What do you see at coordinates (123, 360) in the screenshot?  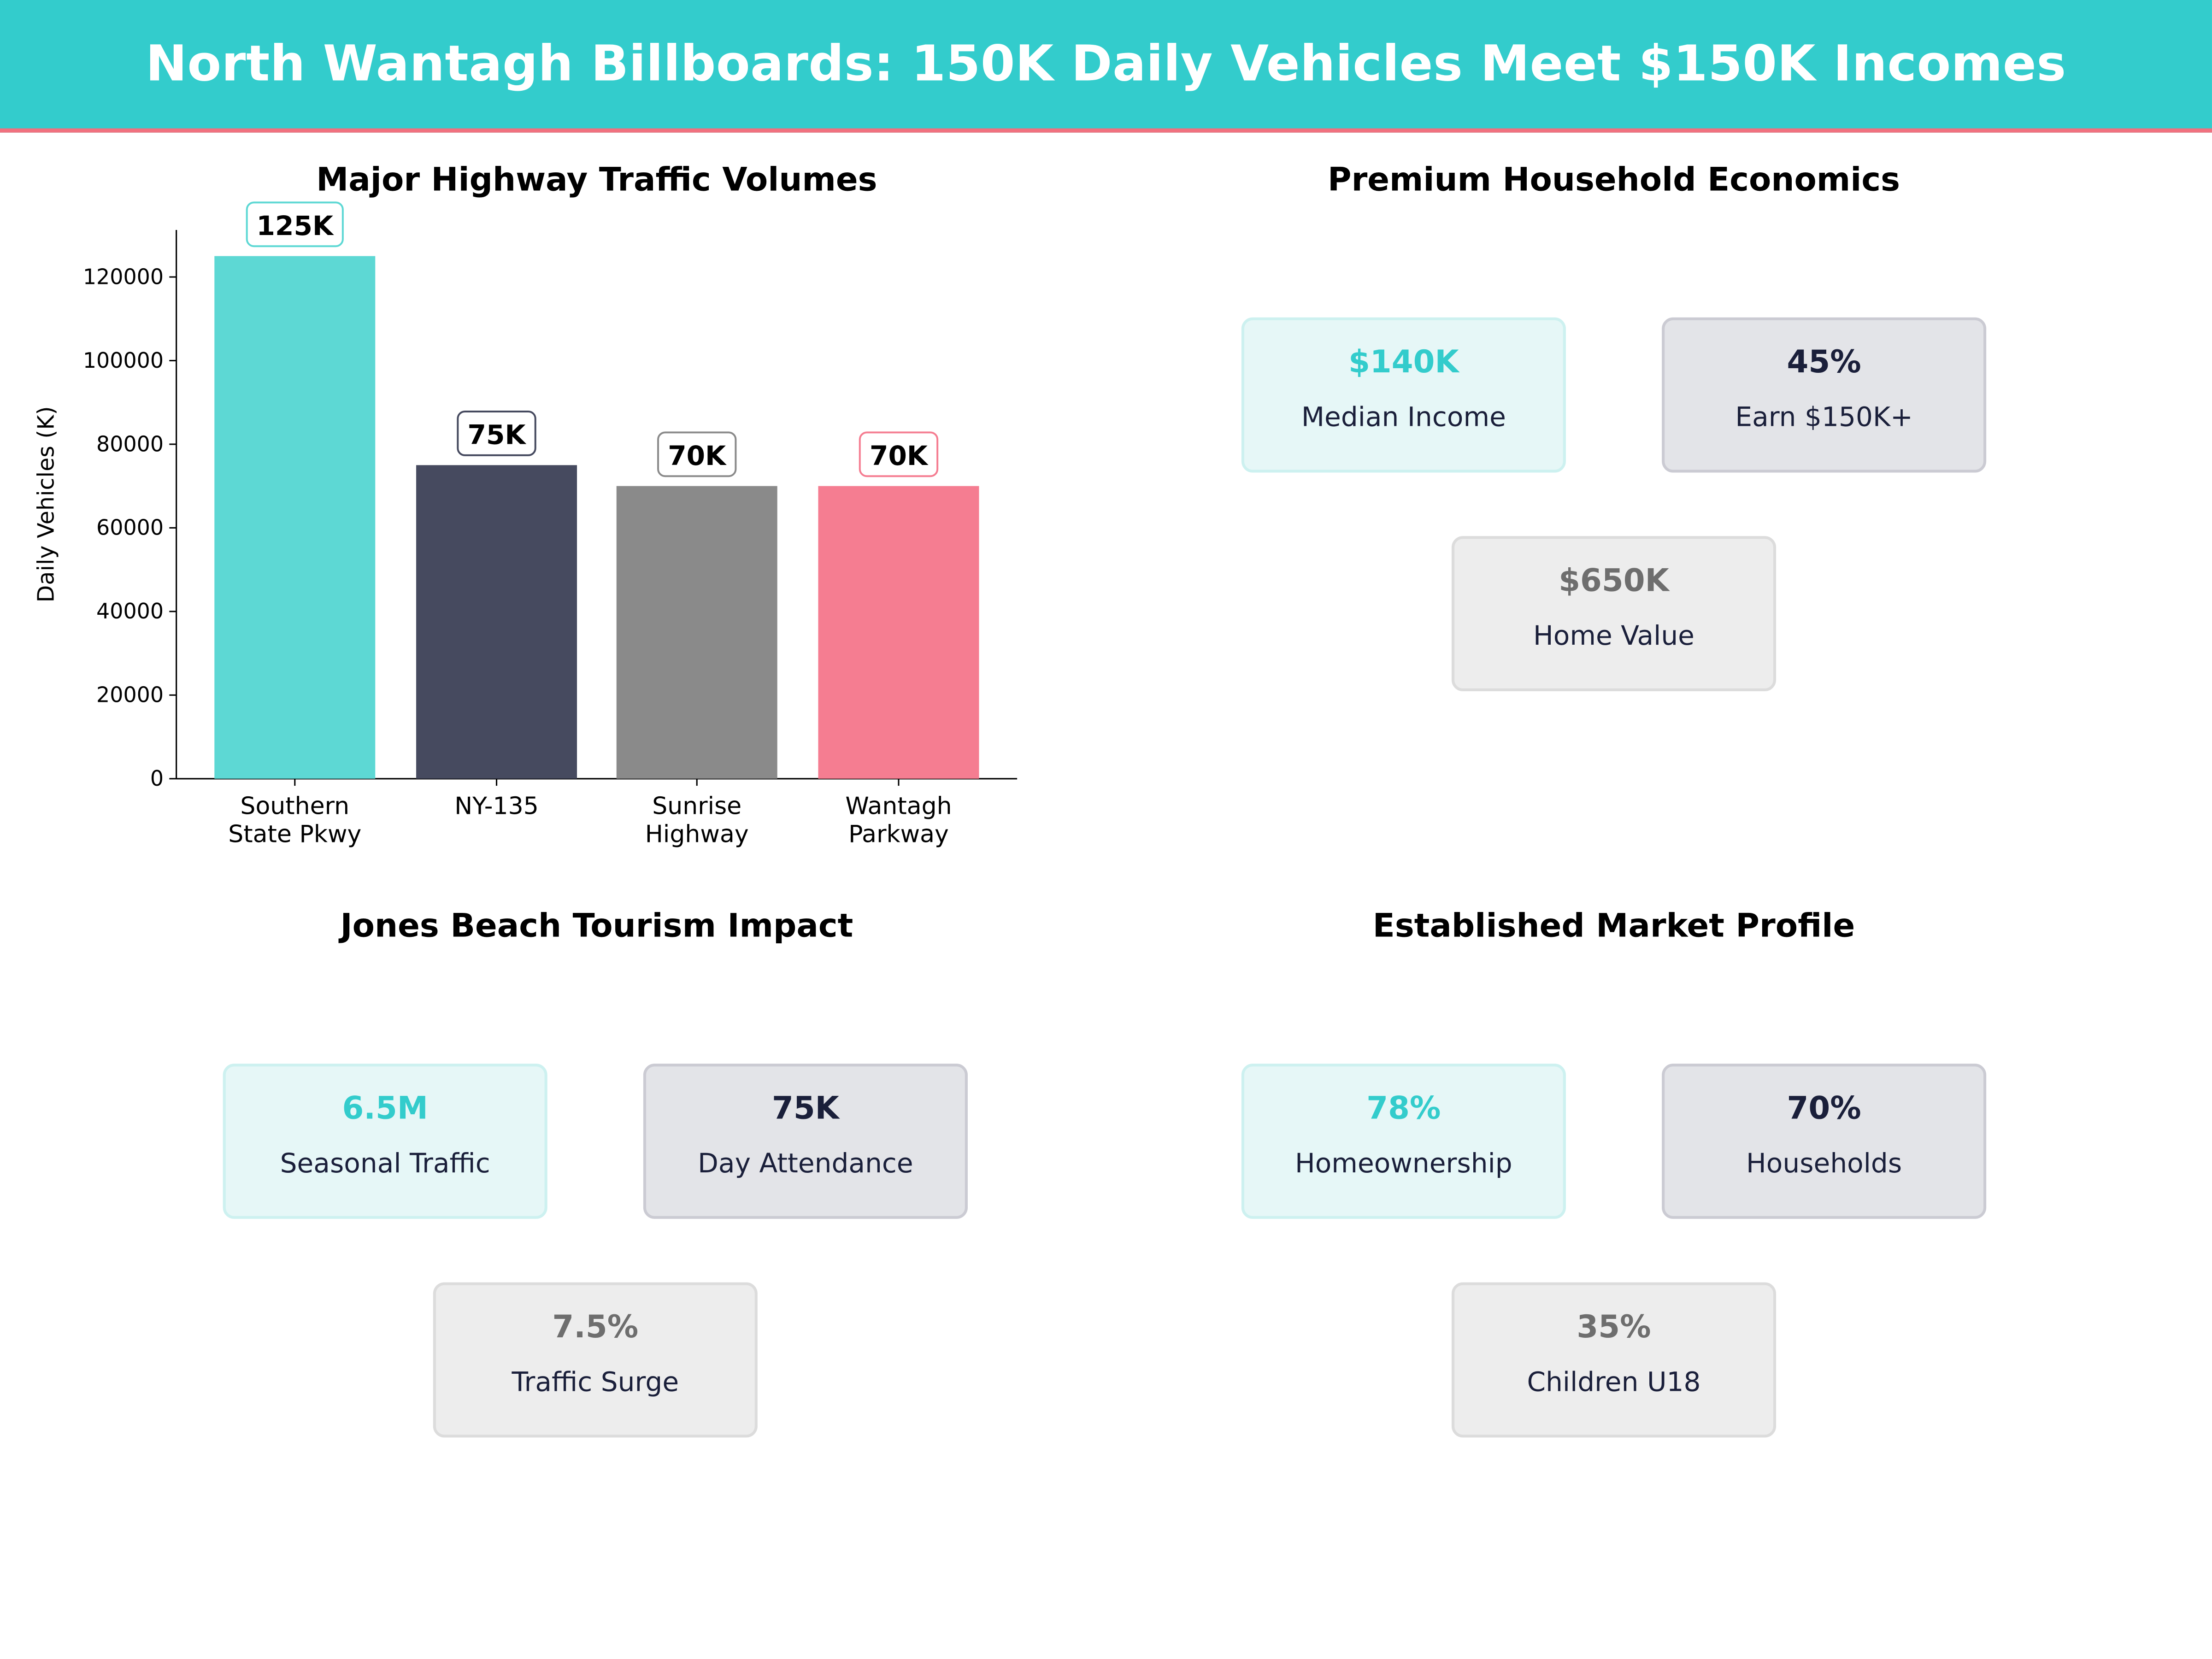 I see `y-tick-label: 100000` at bounding box center [123, 360].